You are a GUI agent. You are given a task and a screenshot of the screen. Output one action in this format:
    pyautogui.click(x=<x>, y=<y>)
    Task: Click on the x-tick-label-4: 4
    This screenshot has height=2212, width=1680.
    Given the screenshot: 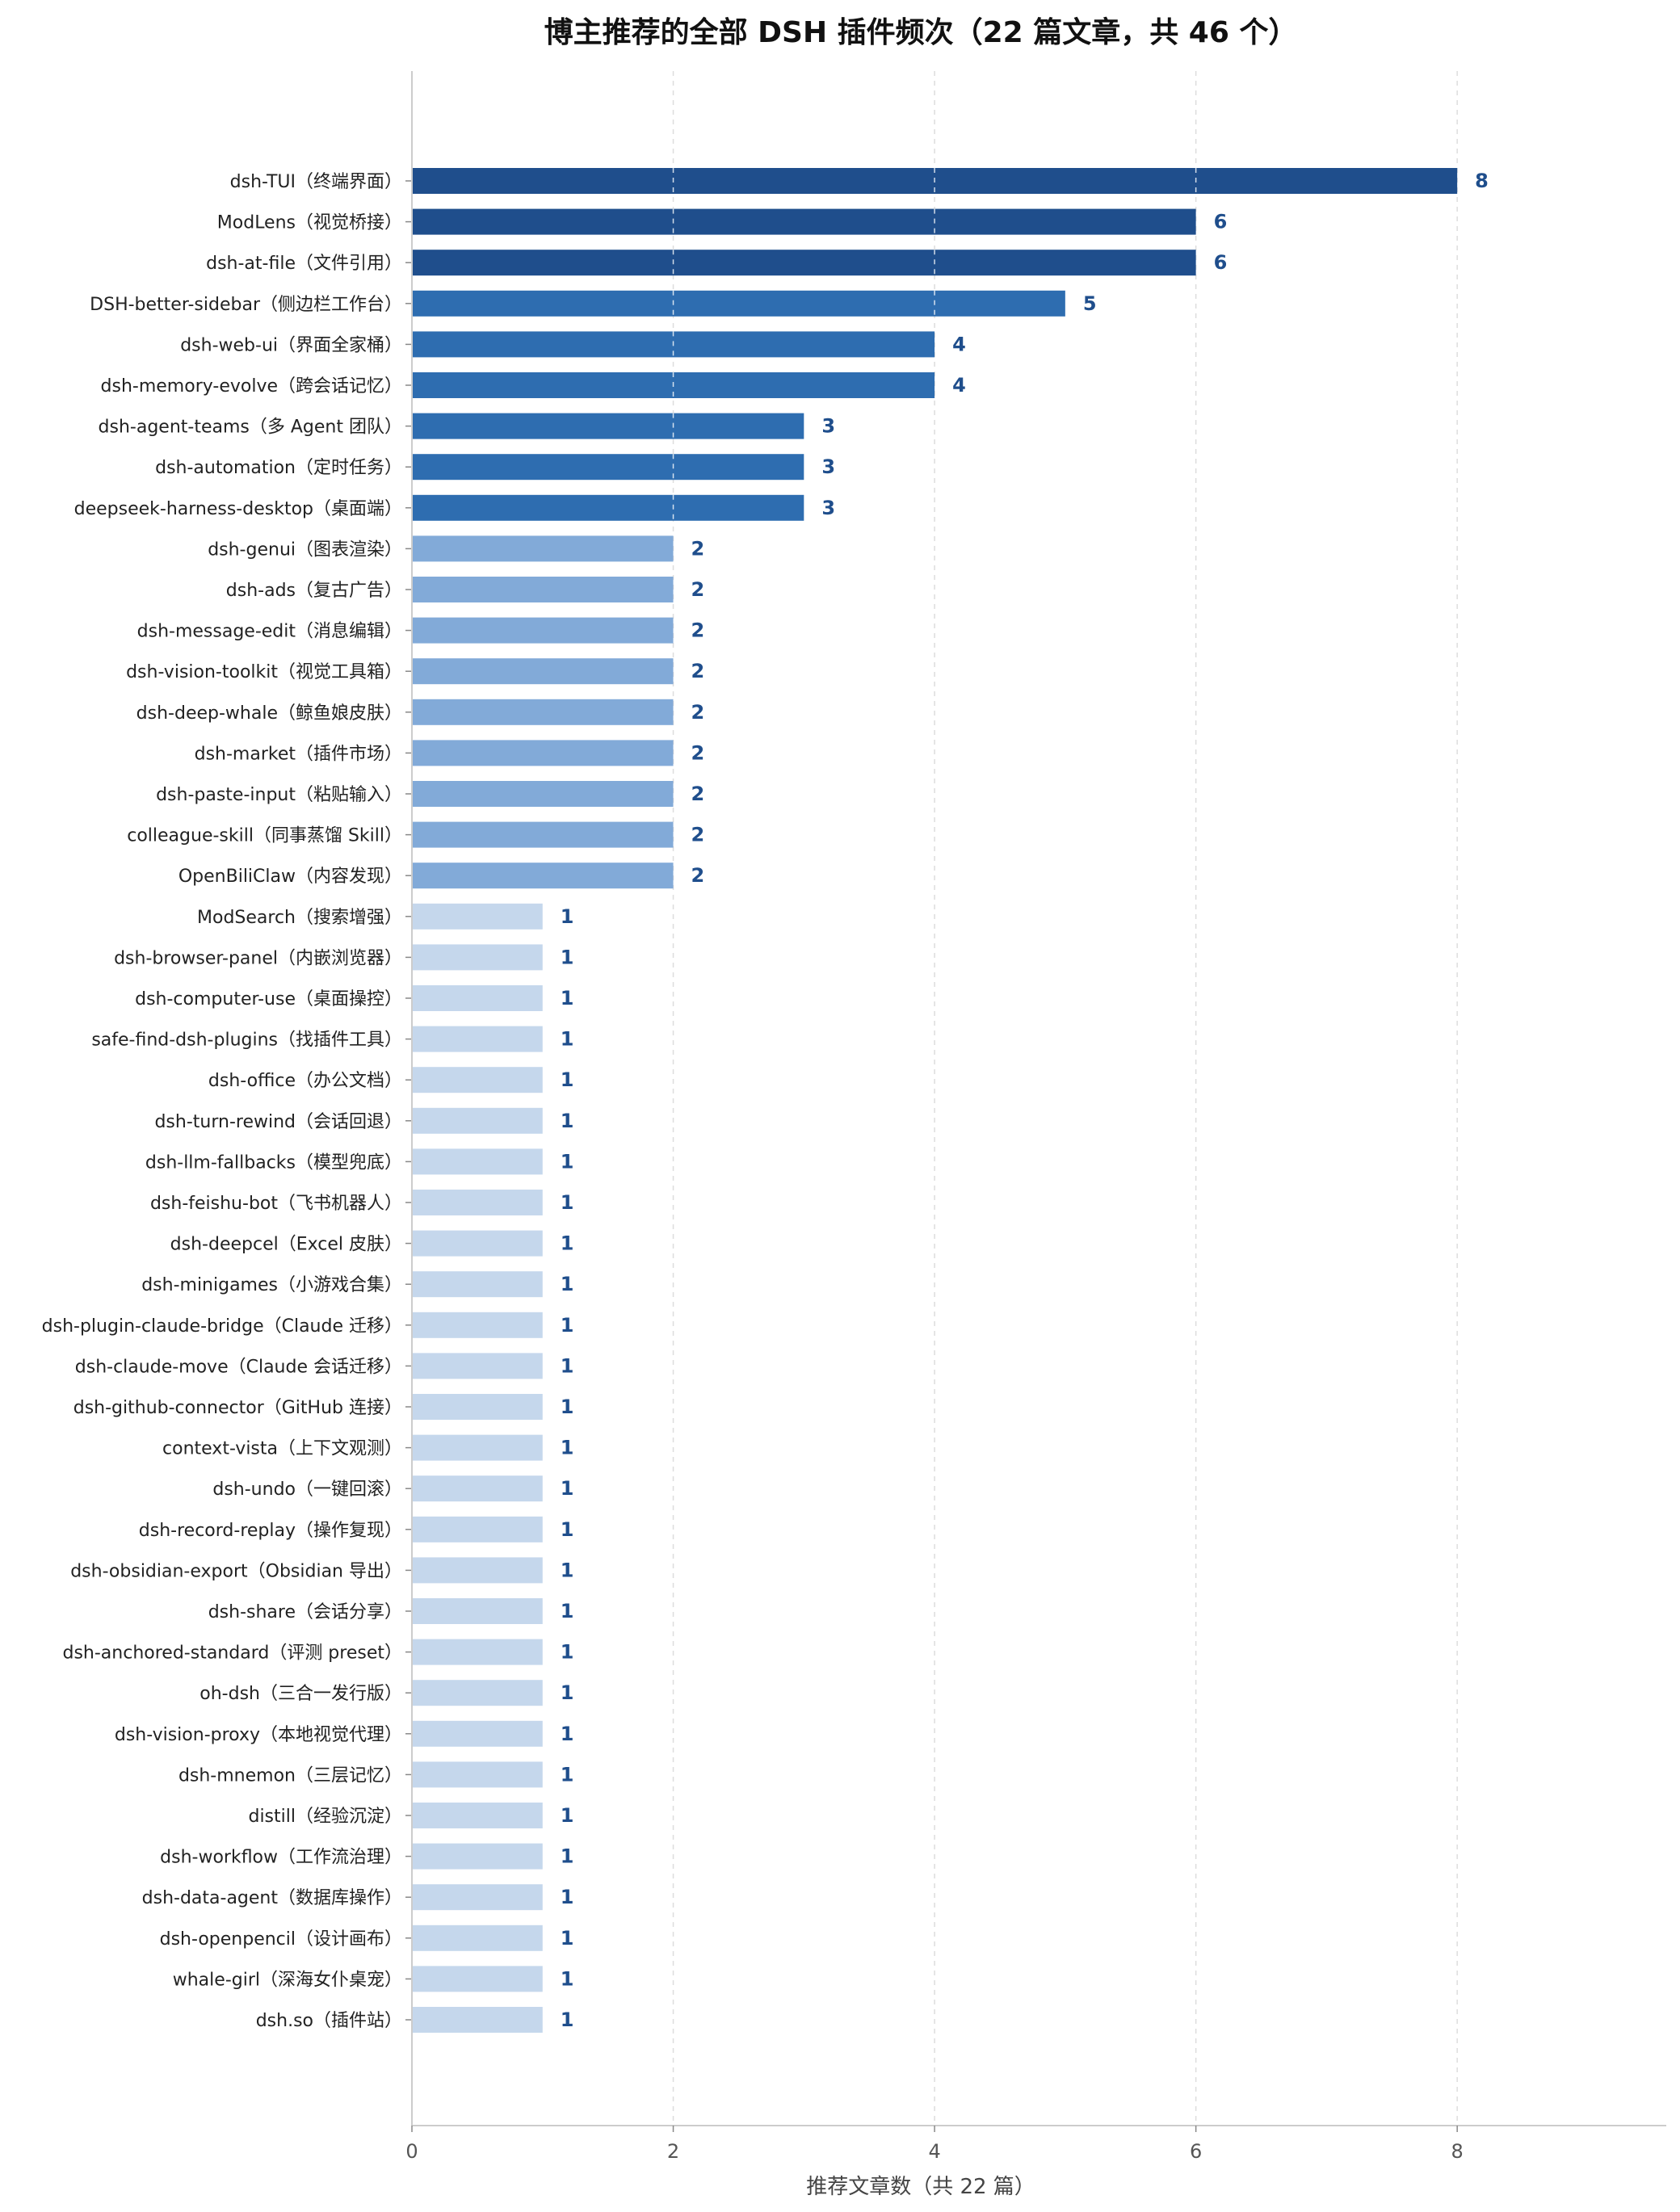 What is the action you would take?
    pyautogui.click(x=934, y=2151)
    